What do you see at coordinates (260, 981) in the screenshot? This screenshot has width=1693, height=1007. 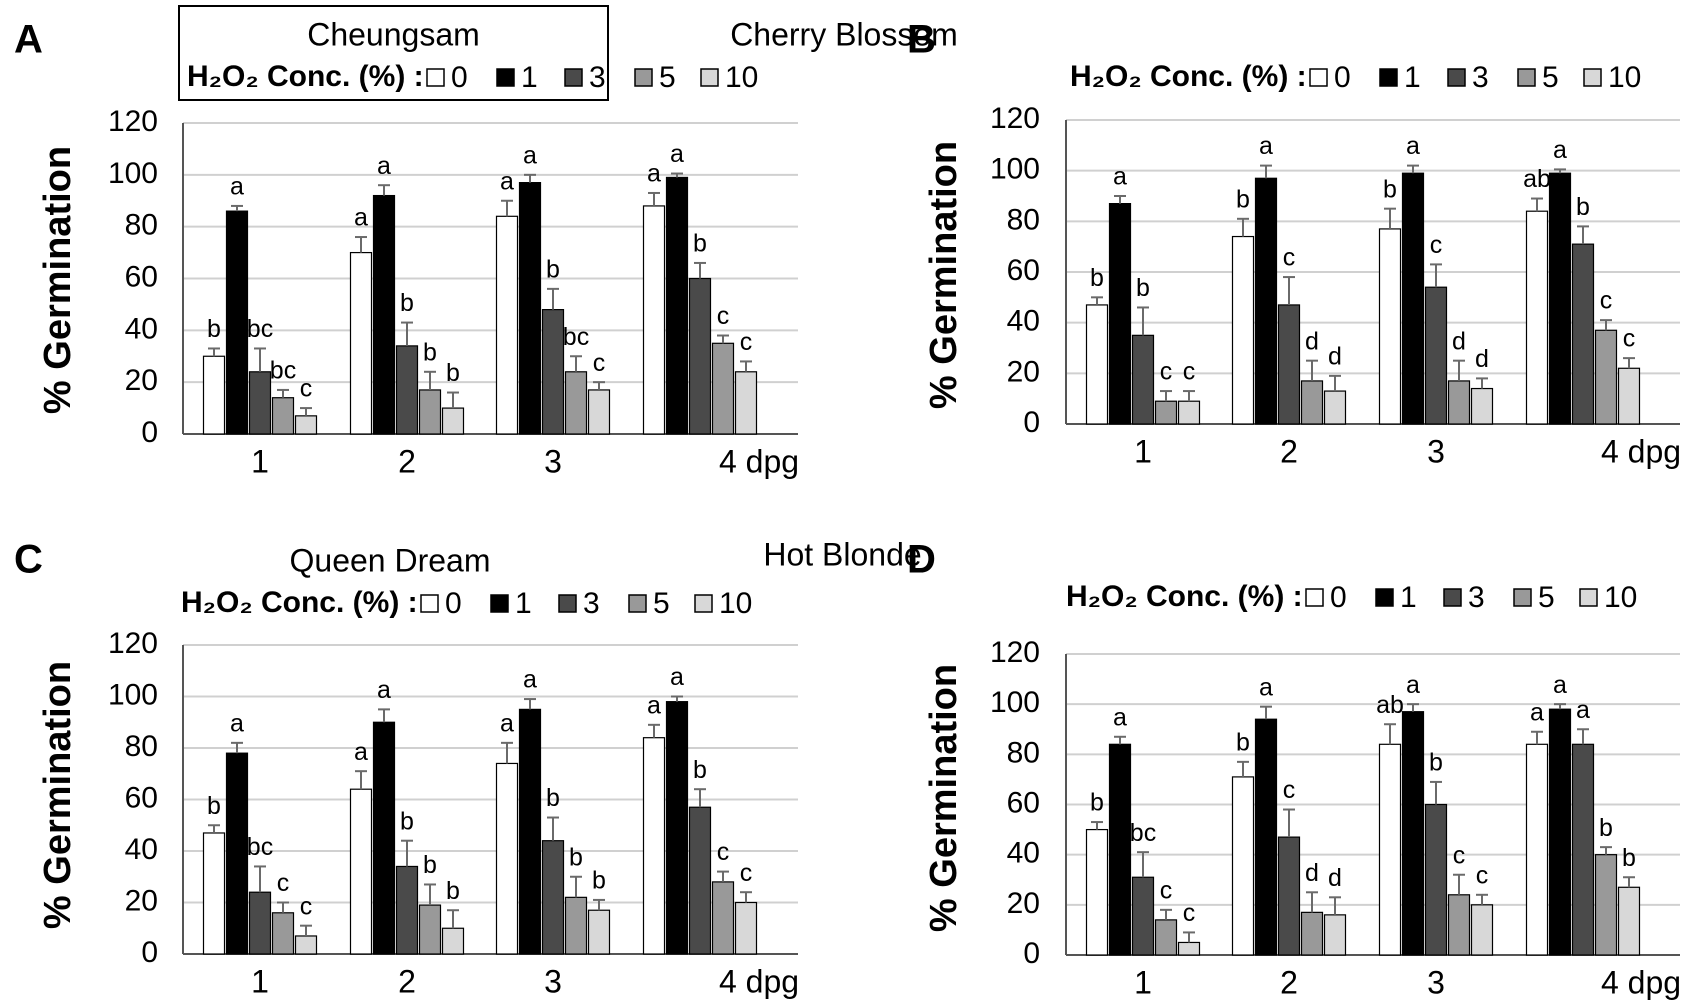 I see `x-tick-label: 1` at bounding box center [260, 981].